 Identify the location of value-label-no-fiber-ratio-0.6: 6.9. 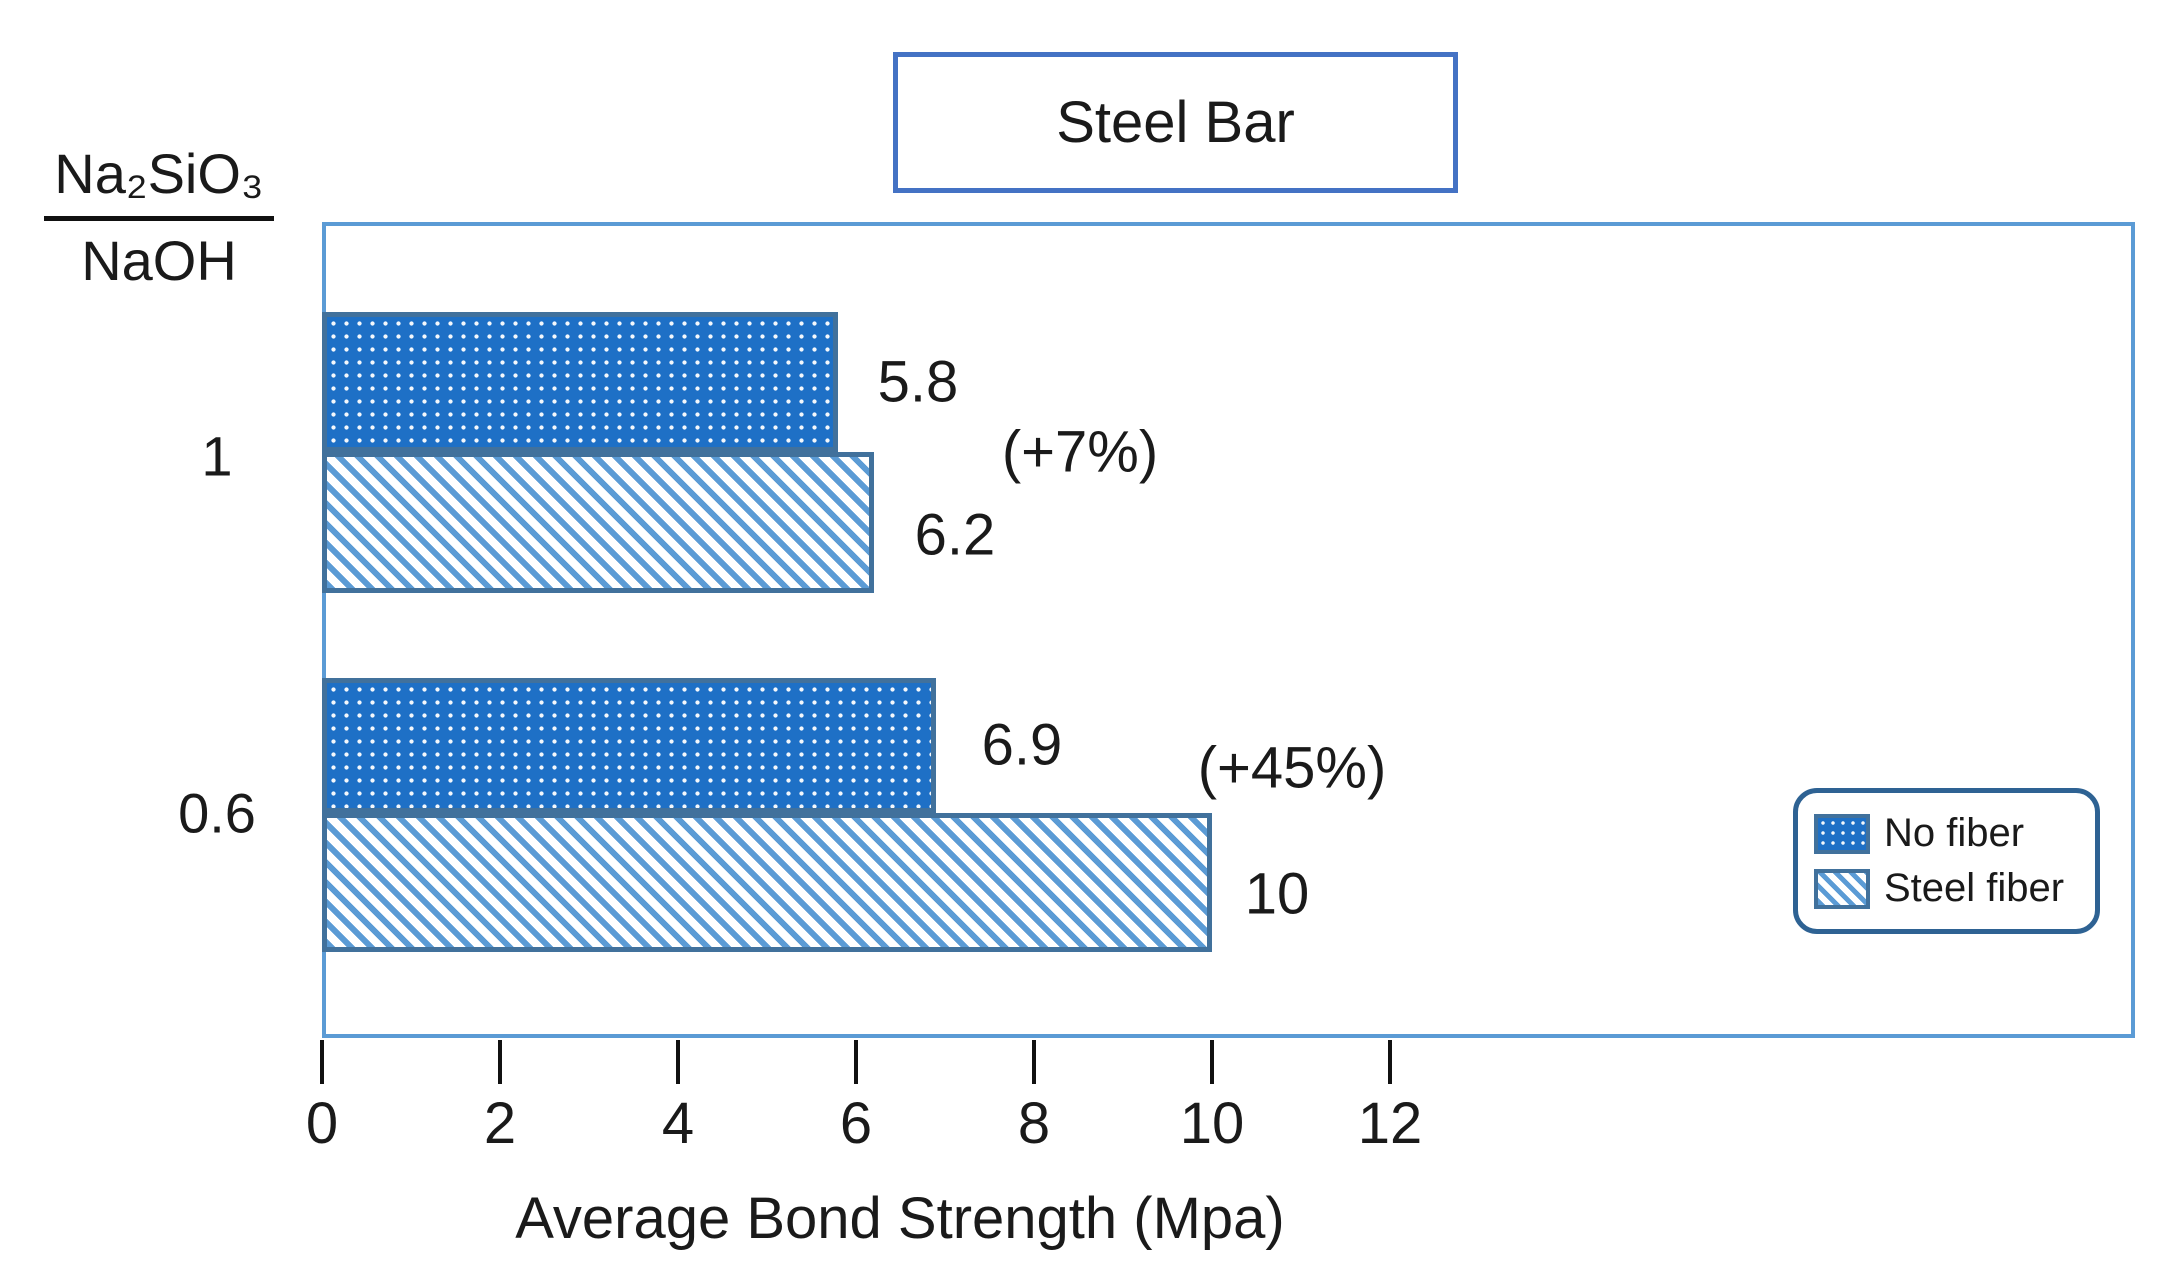
(1022, 745).